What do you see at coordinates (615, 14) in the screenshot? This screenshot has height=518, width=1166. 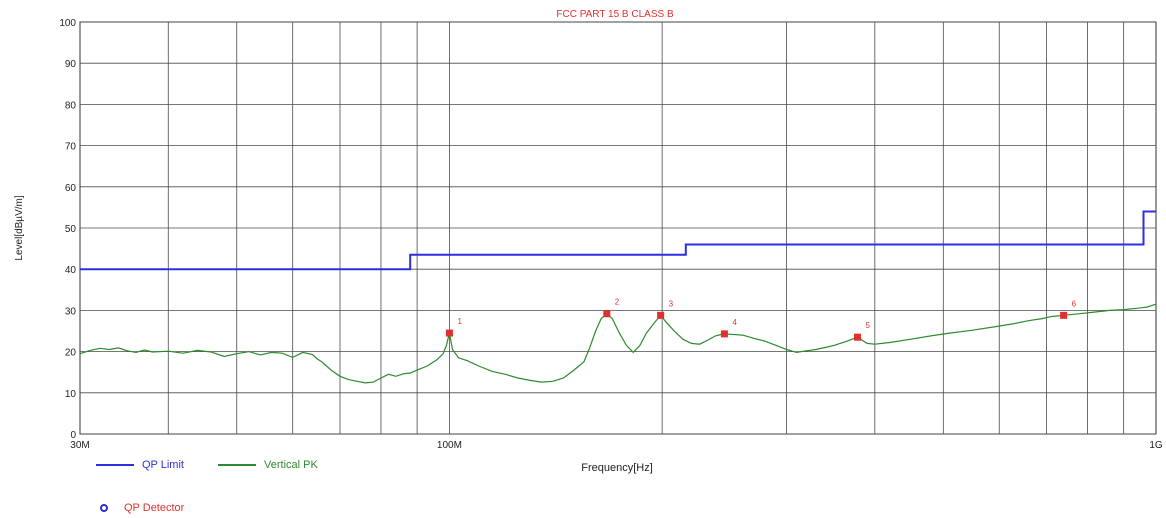 I see `chart-title: FCC PART 15 B CLASS B` at bounding box center [615, 14].